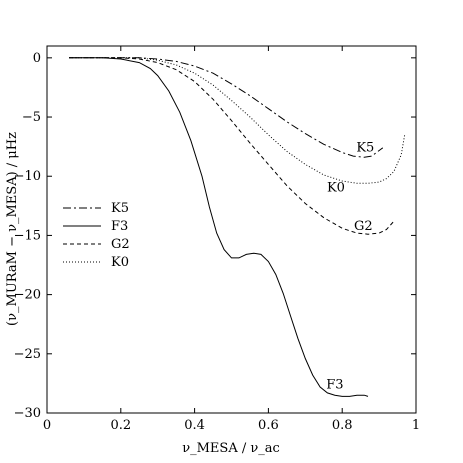  Describe the element at coordinates (120, 262) in the screenshot. I see `legend-label-k0: K0` at that location.